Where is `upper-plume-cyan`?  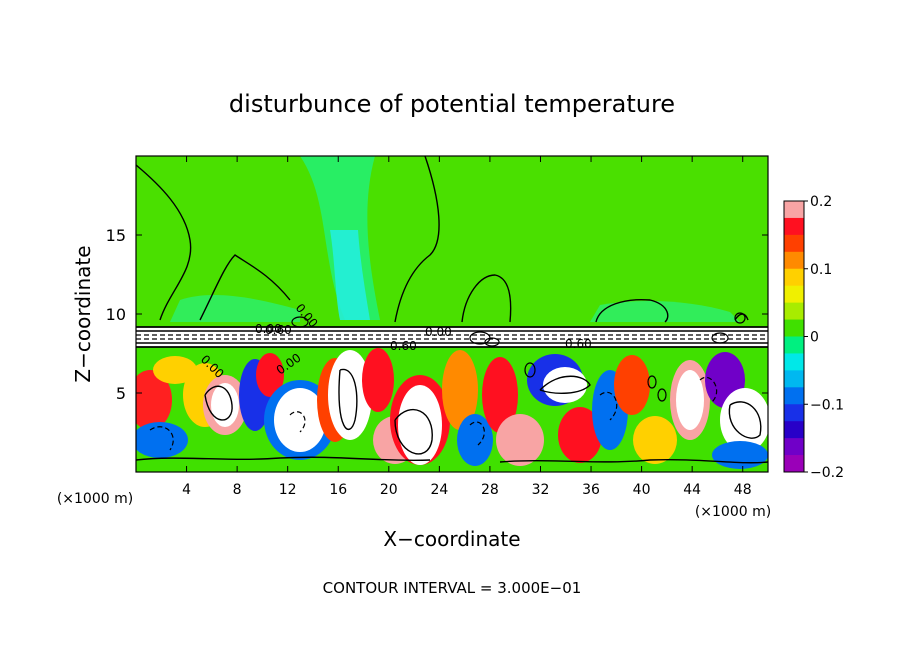
upper-plume-cyan is located at coordinates (350, 275).